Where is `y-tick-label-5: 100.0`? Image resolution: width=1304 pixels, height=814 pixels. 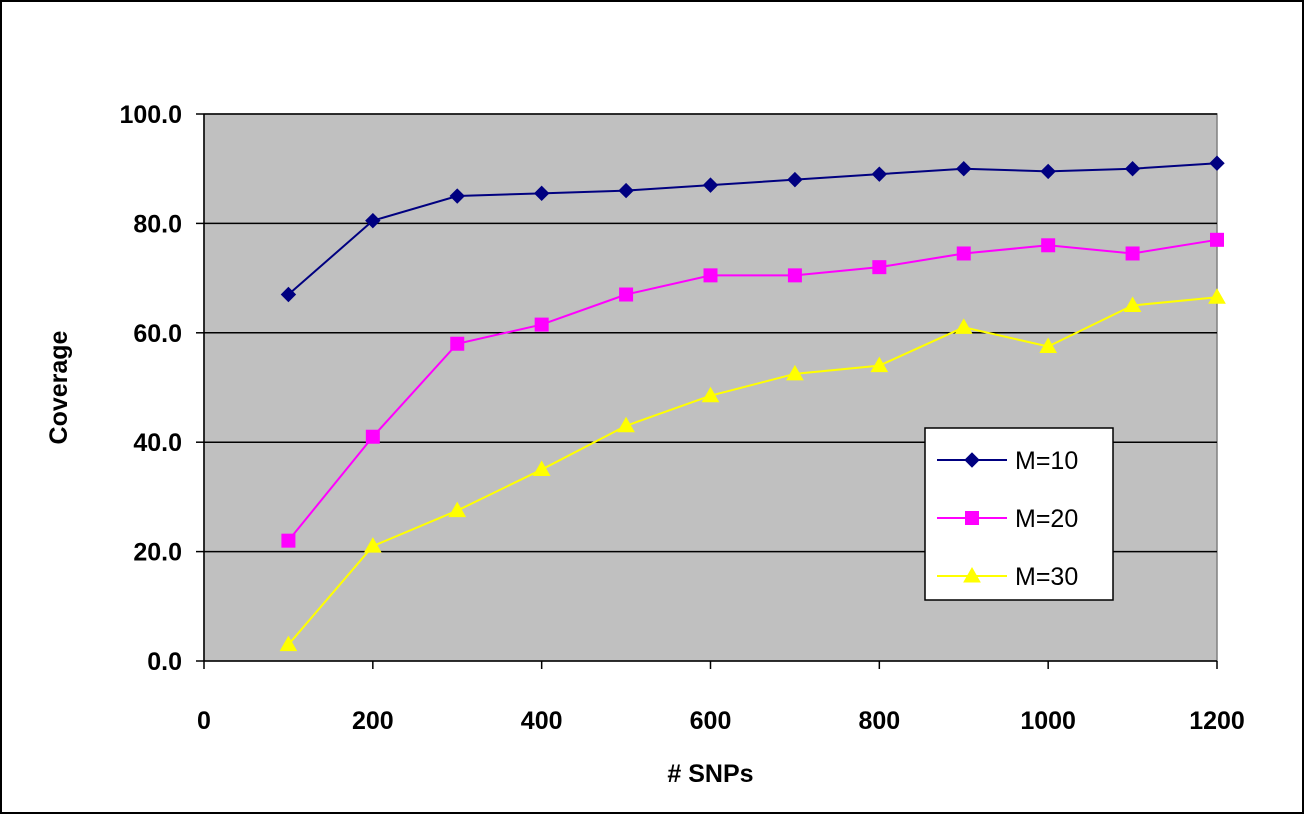
y-tick-label-5: 100.0 is located at coordinates (150, 115).